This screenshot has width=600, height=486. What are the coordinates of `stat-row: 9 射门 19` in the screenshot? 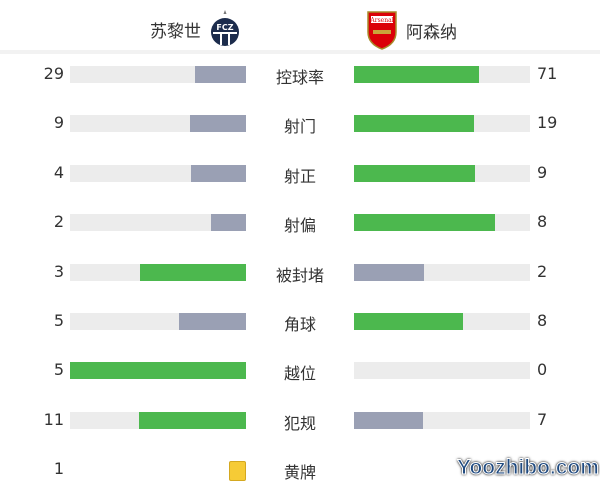 It's located at (300, 124).